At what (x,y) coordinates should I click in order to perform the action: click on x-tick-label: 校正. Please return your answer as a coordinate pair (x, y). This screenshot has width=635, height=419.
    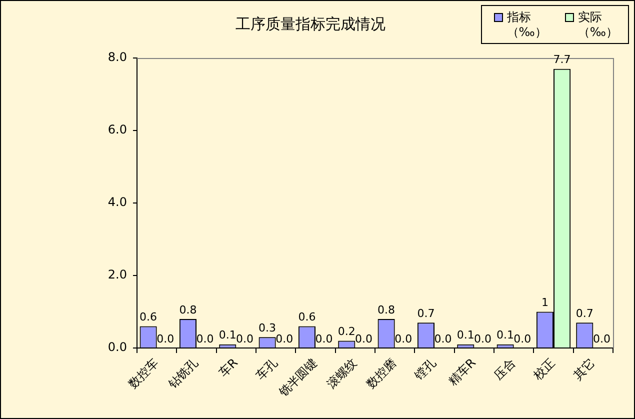
    Looking at the image, I should click on (544, 370).